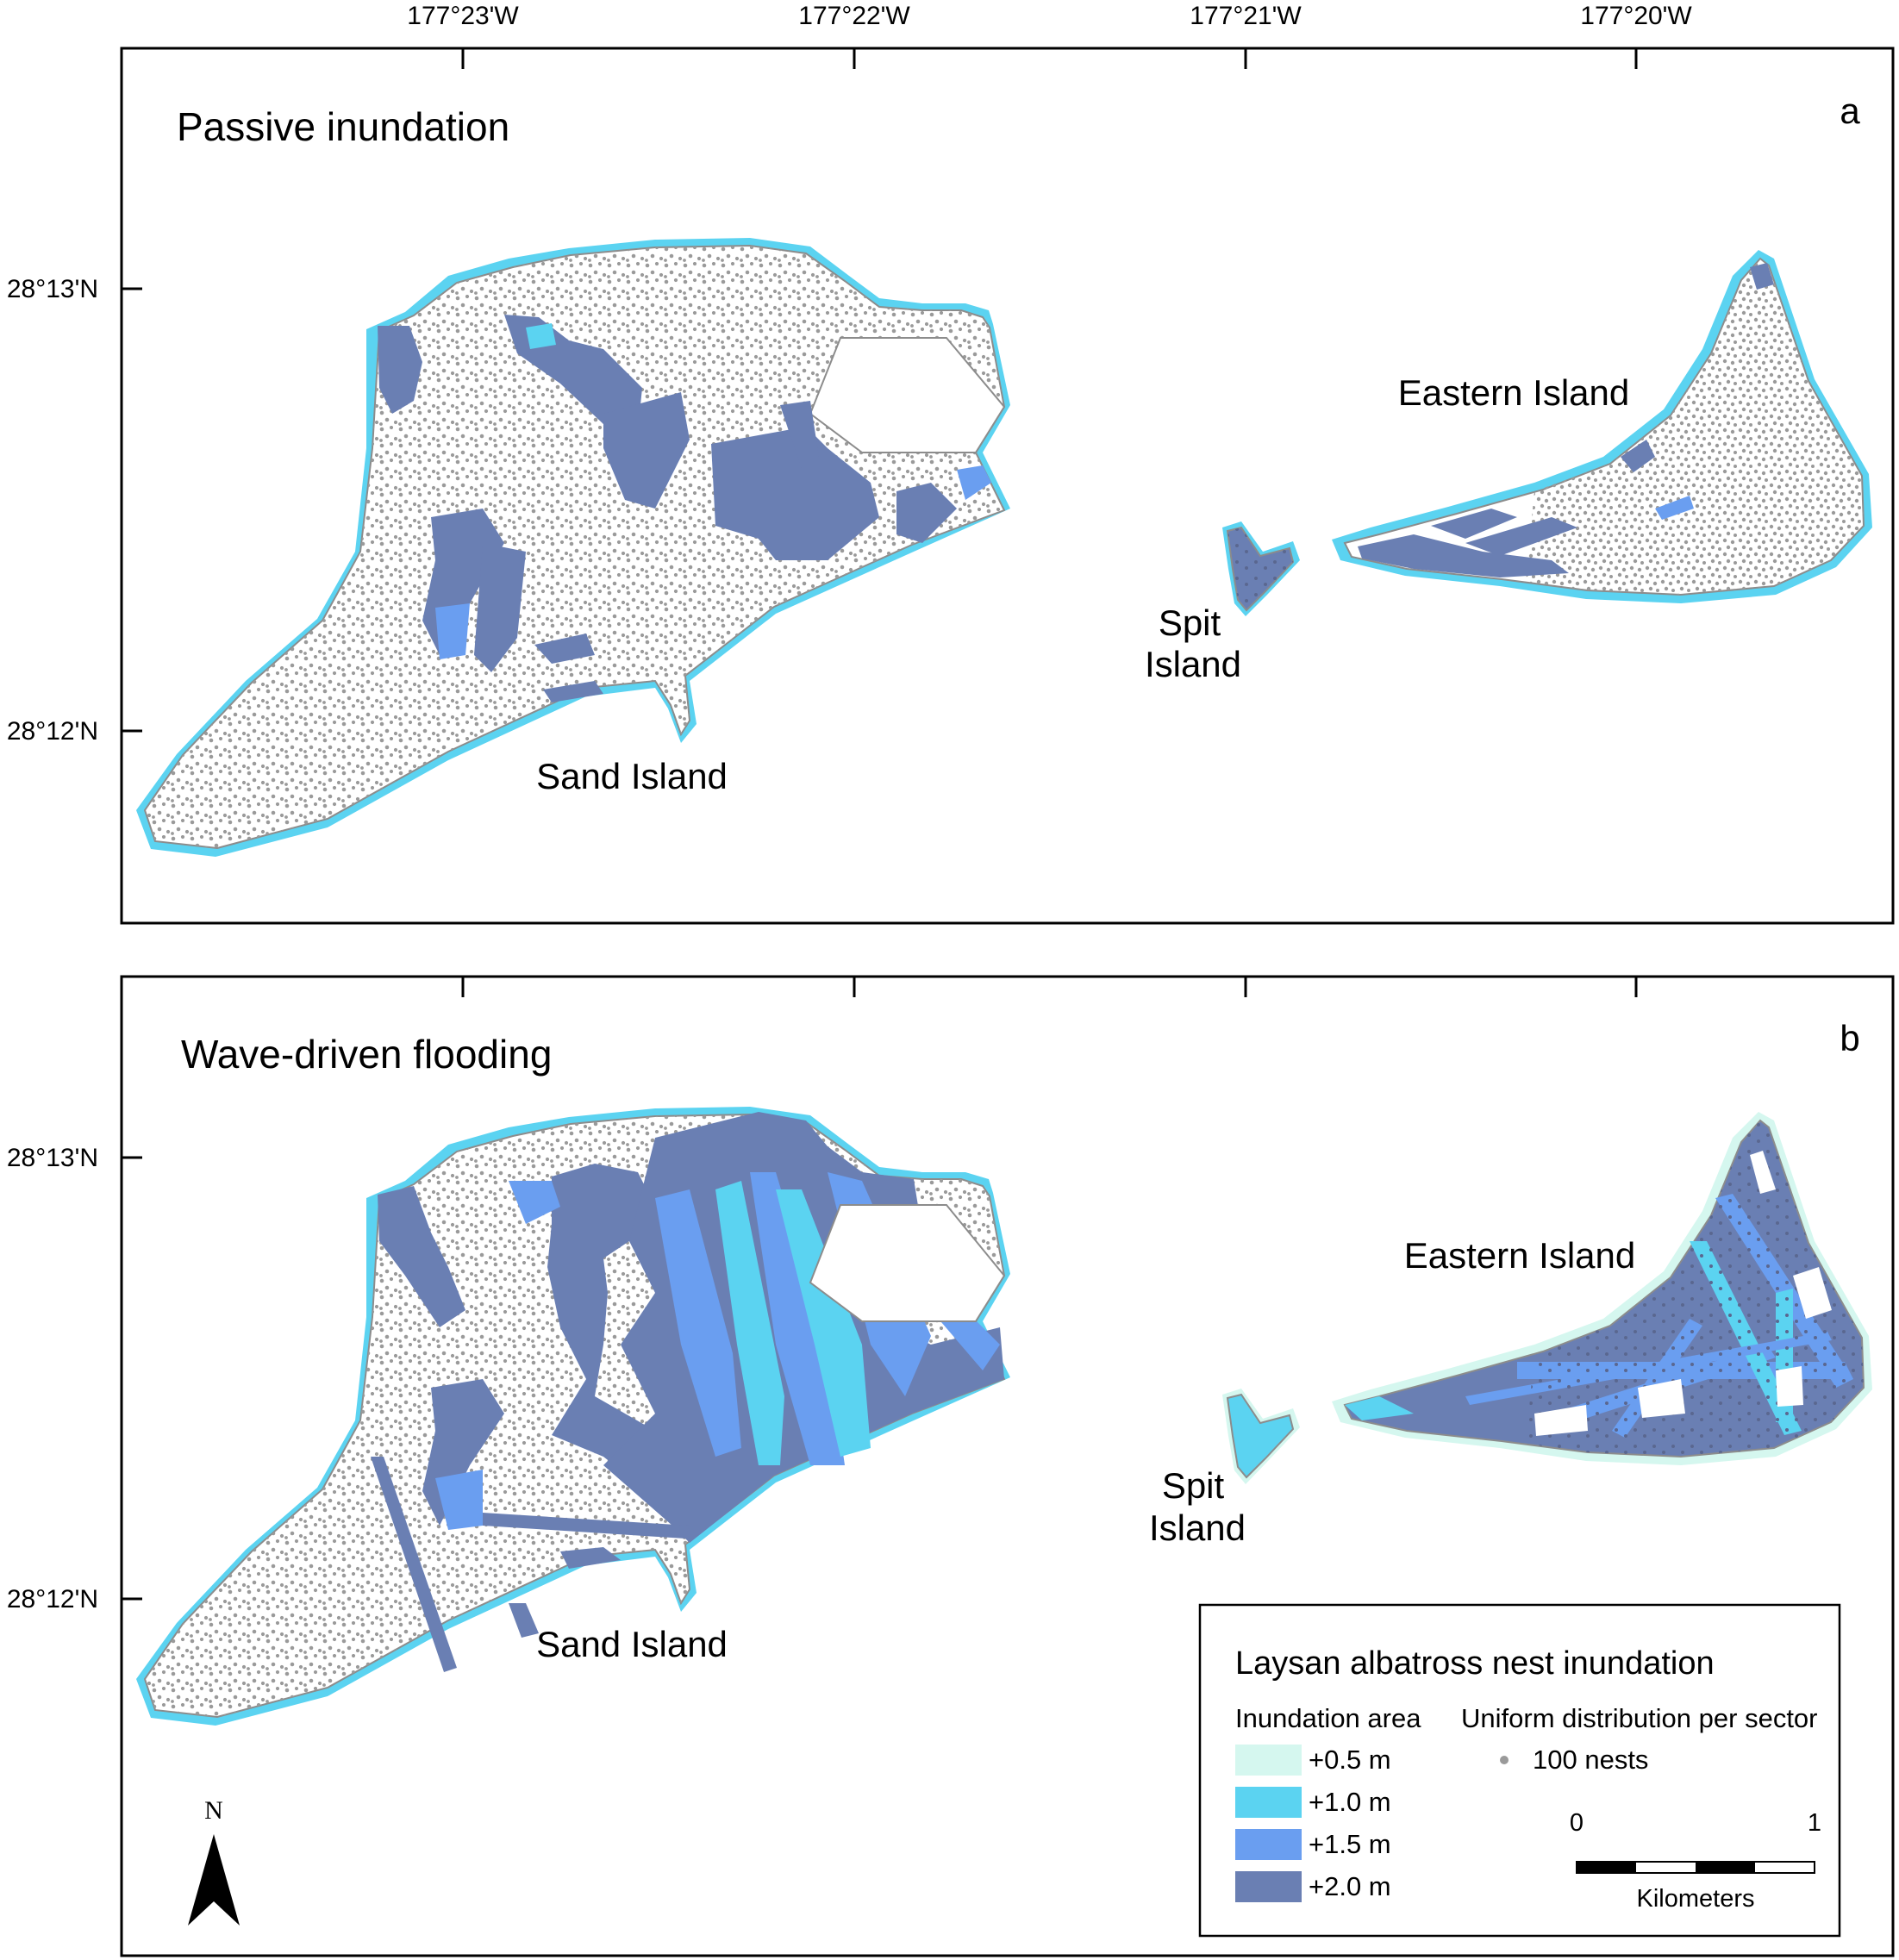  What do you see at coordinates (684, 508) in the screenshot?
I see `sand-island-a-inundation` at bounding box center [684, 508].